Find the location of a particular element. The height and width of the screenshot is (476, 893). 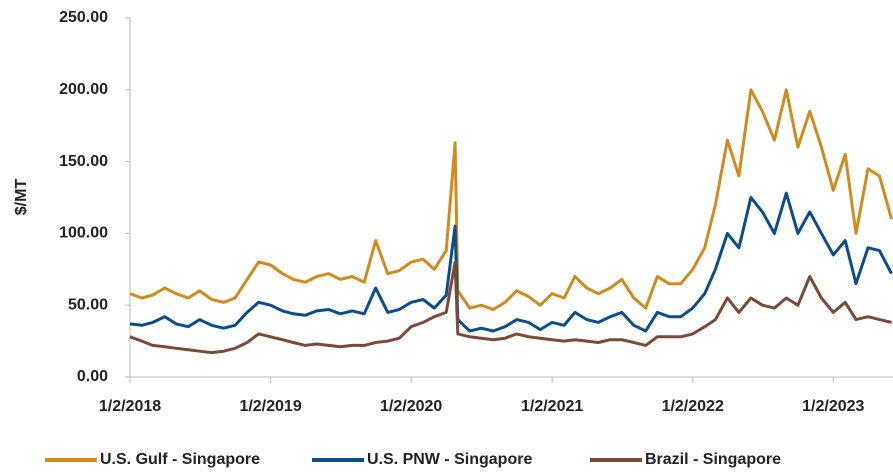

y-tick-label: 0.00 is located at coordinates (92, 376).